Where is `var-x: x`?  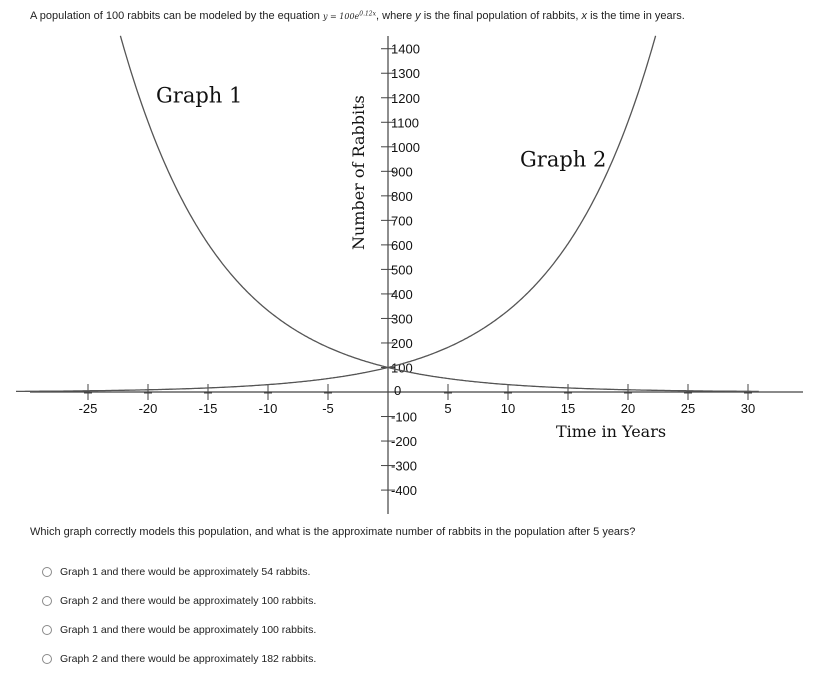 var-x: x is located at coordinates (584, 16).